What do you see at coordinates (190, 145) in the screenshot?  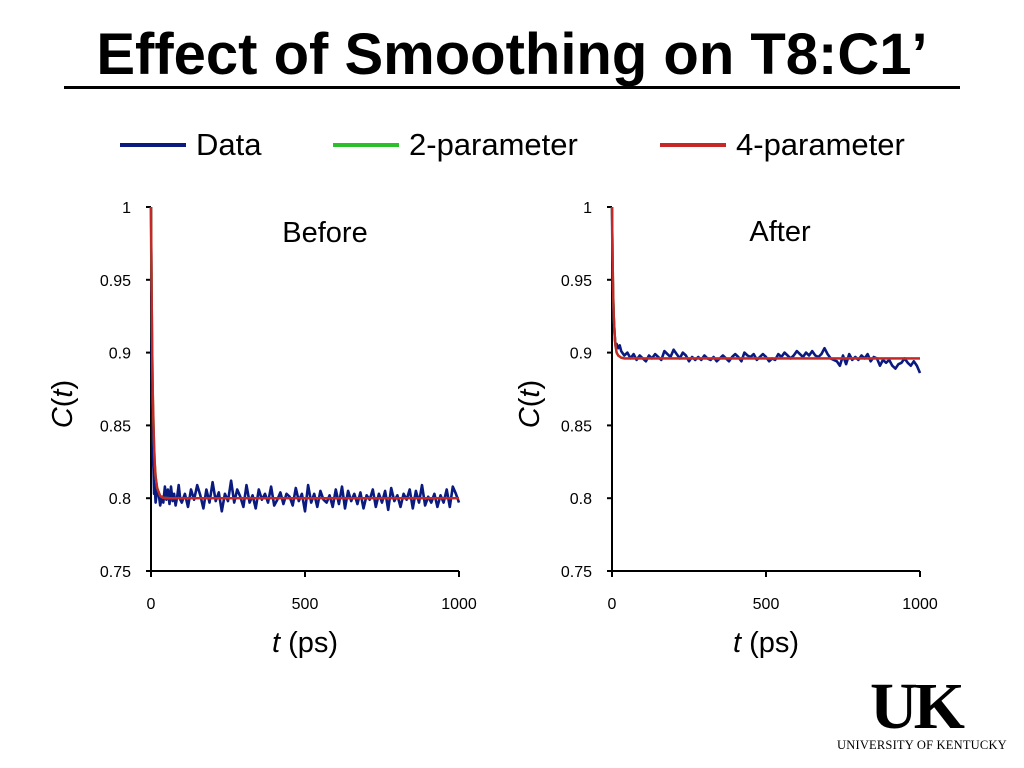 I see `legend-item-data: Data` at bounding box center [190, 145].